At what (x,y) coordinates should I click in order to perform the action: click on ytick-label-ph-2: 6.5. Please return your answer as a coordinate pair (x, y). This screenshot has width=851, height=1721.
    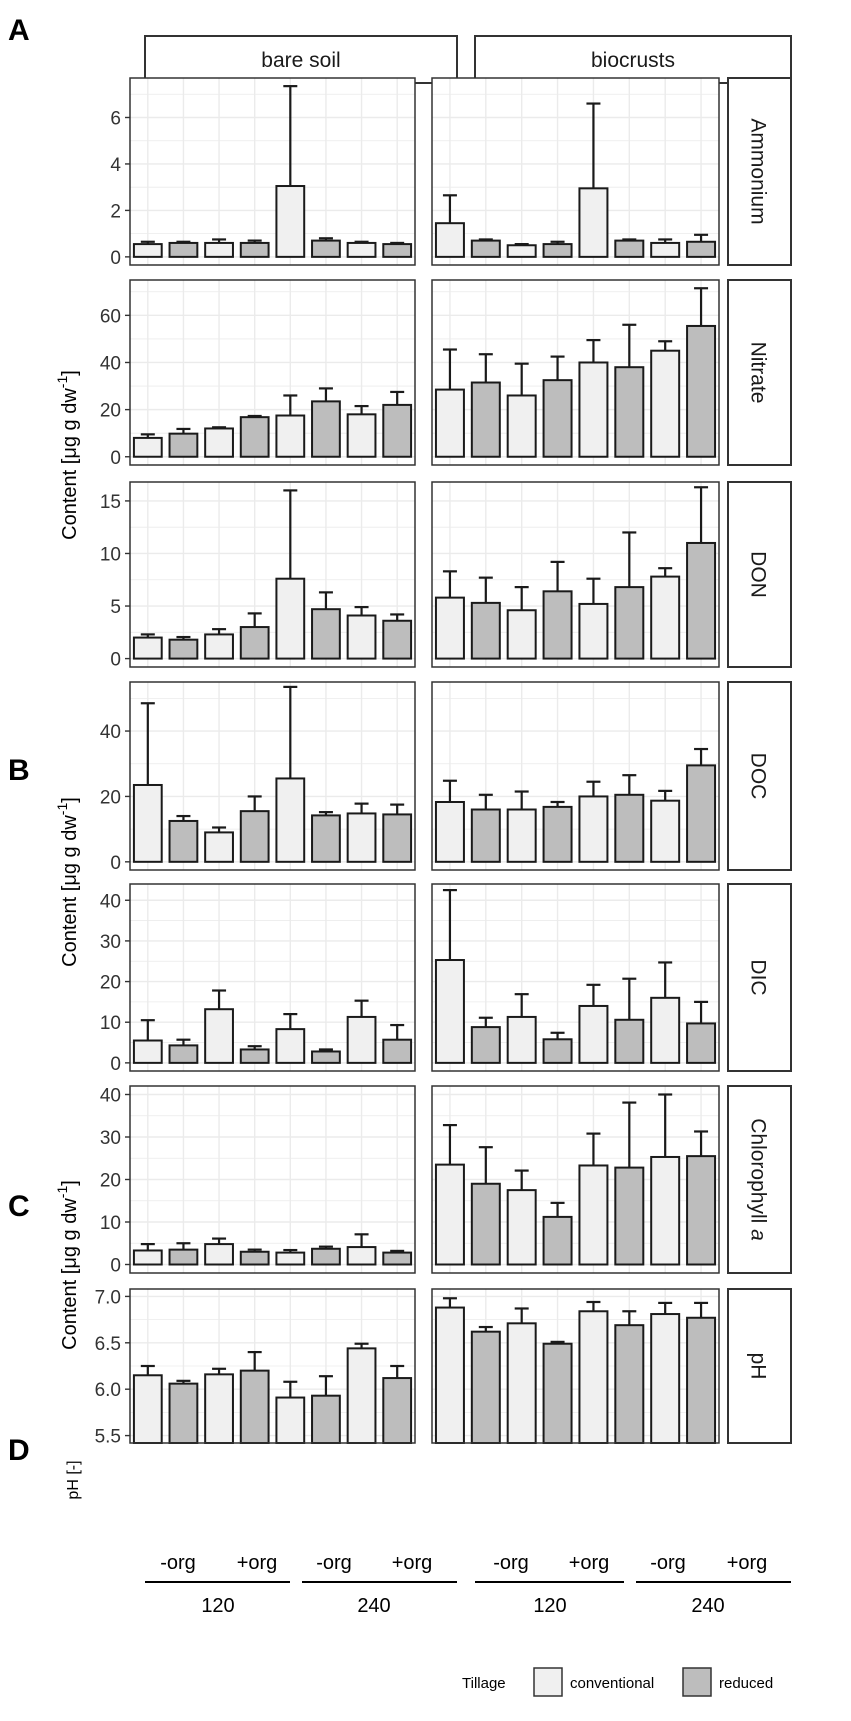
    Looking at the image, I should click on (108, 1344).